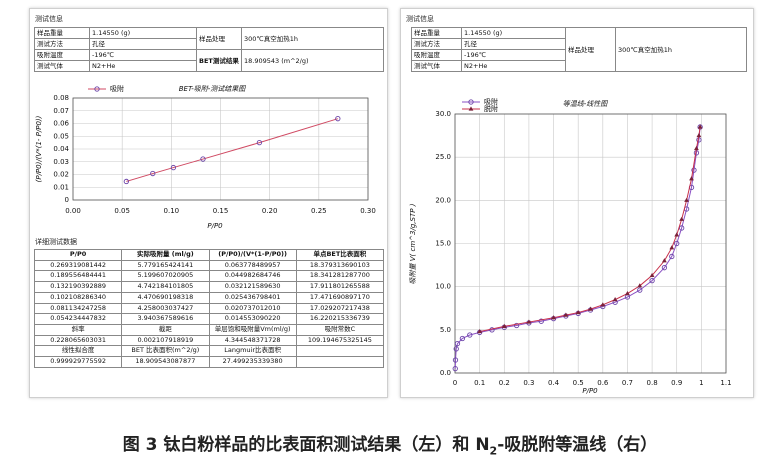  Describe the element at coordinates (681, 49) in the screenshot. I see `cell: 300℃真空加热1h` at that location.